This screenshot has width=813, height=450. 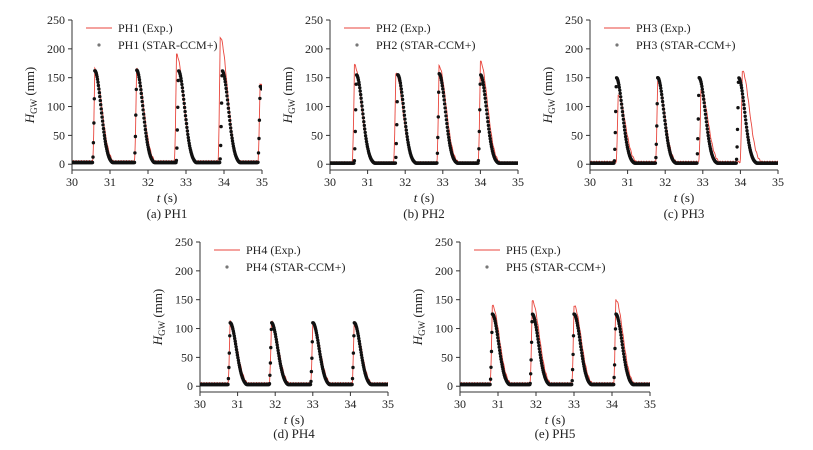 What do you see at coordinates (444, 329) in the screenshot?
I see `y-tick-label: 100` at bounding box center [444, 329].